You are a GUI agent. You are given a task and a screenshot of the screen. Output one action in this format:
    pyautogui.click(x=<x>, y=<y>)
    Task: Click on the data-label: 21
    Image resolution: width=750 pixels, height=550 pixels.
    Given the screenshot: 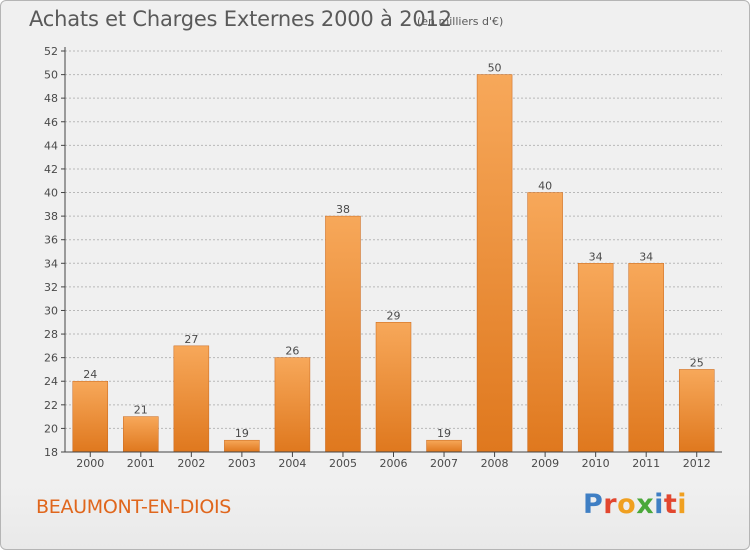 What is the action you would take?
    pyautogui.click(x=141, y=410)
    